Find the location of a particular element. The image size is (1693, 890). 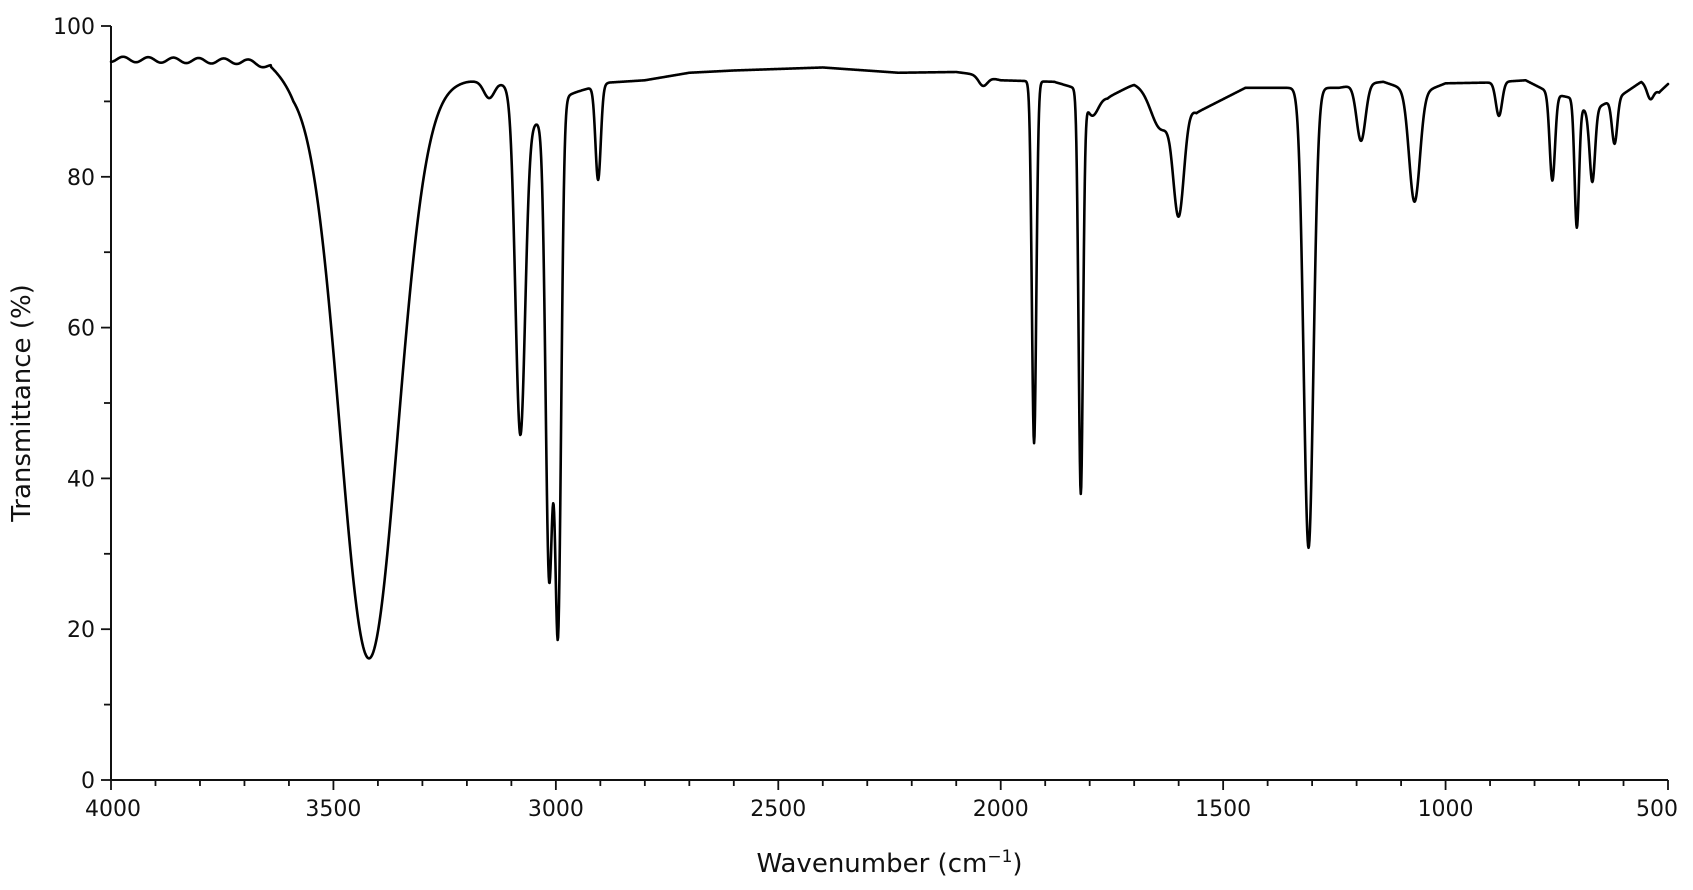

x-axis-title-superscript: −1 is located at coordinates (999, 857).